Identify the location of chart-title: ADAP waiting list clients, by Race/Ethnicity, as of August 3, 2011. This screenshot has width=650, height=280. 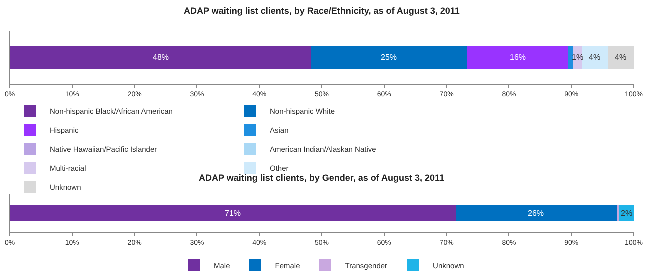
(322, 11).